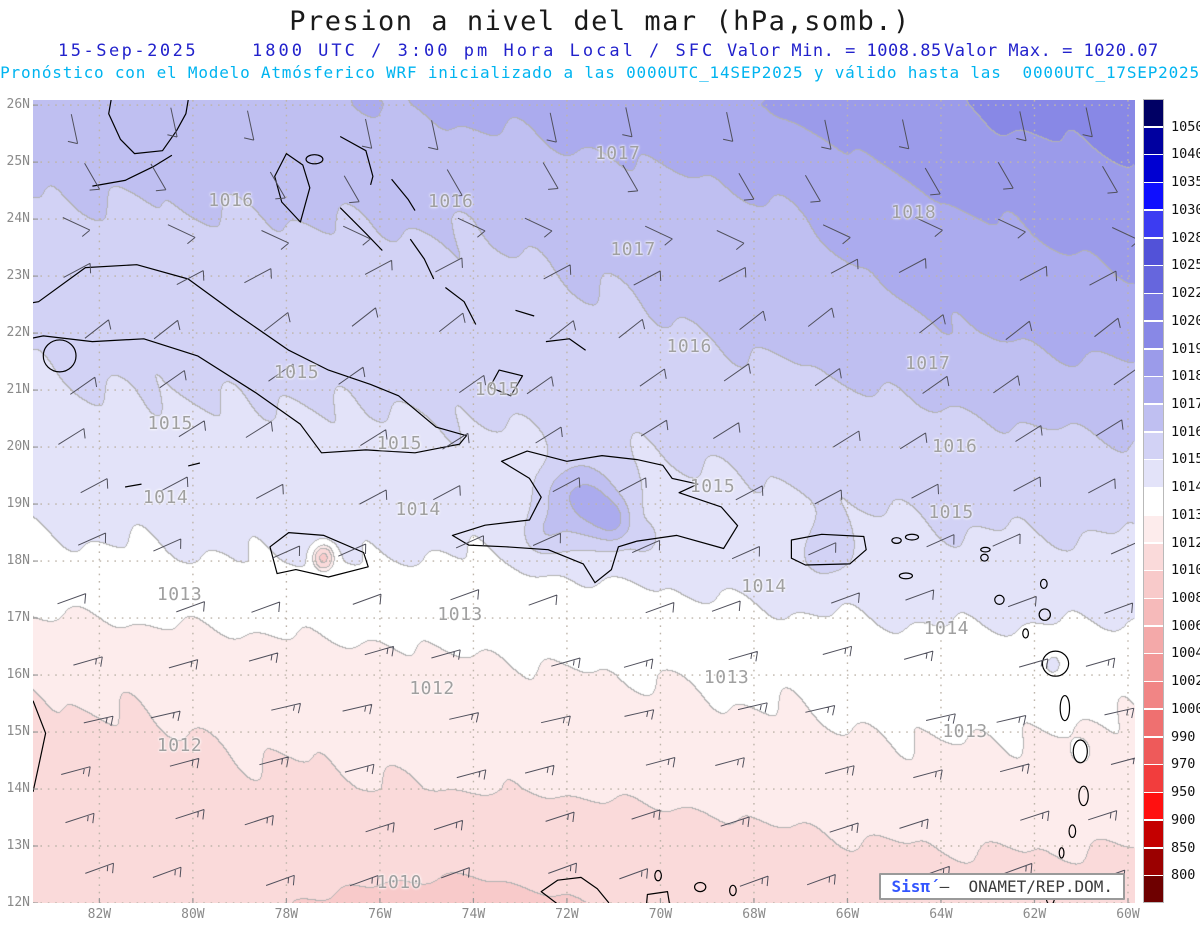 The image size is (1200, 927). I want to click on colorbar-label-1028: 1028, so click(1185, 237).